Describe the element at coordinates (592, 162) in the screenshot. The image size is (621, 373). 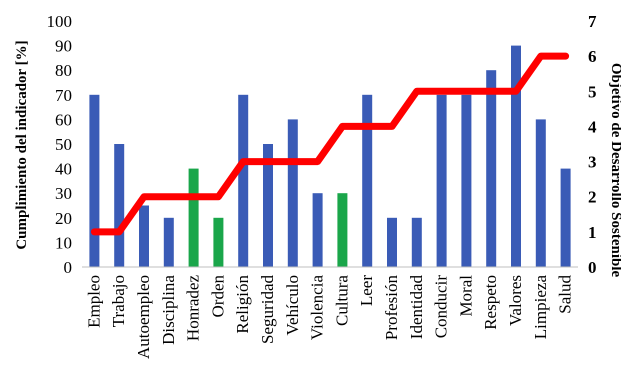
I see `y2-tick-label: 3` at that location.